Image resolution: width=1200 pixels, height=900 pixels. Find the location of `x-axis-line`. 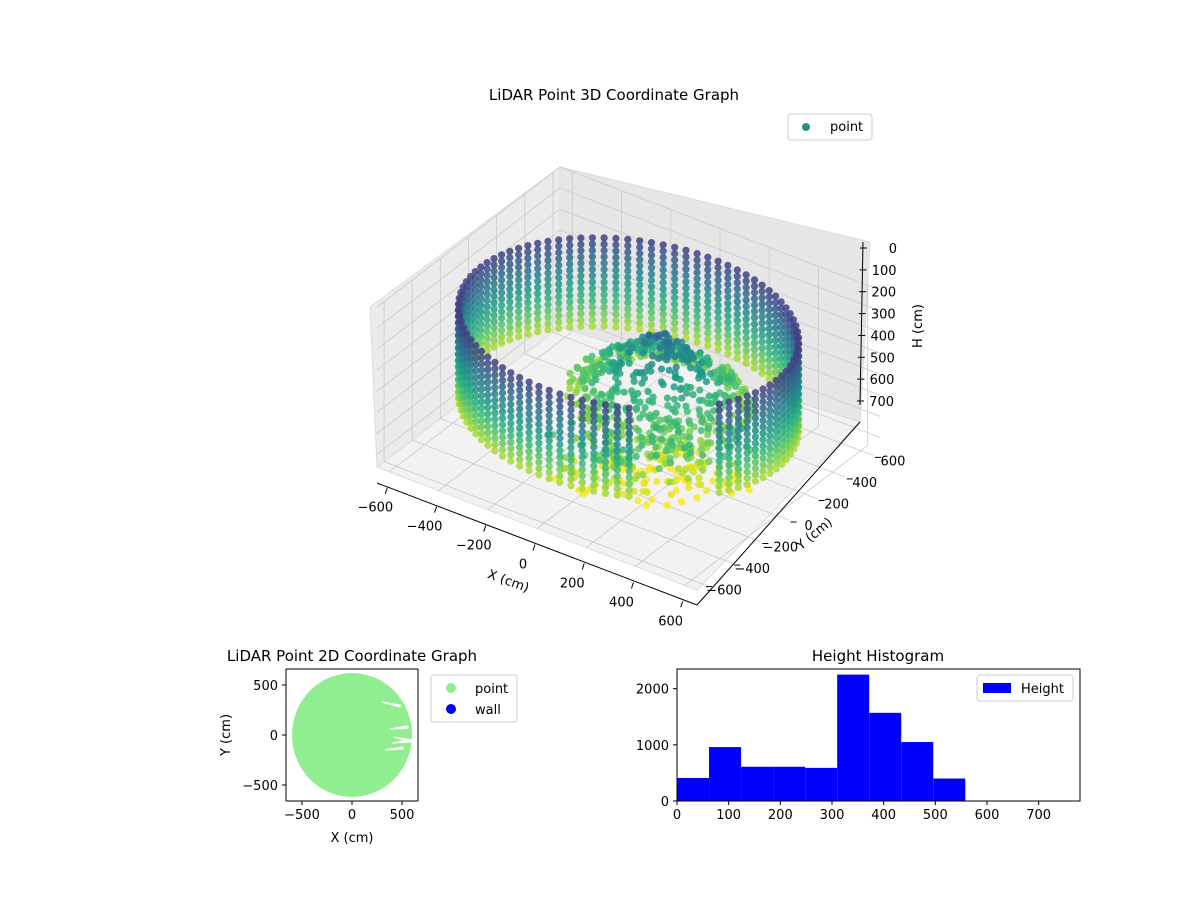

x-axis-line is located at coordinates (537, 544).